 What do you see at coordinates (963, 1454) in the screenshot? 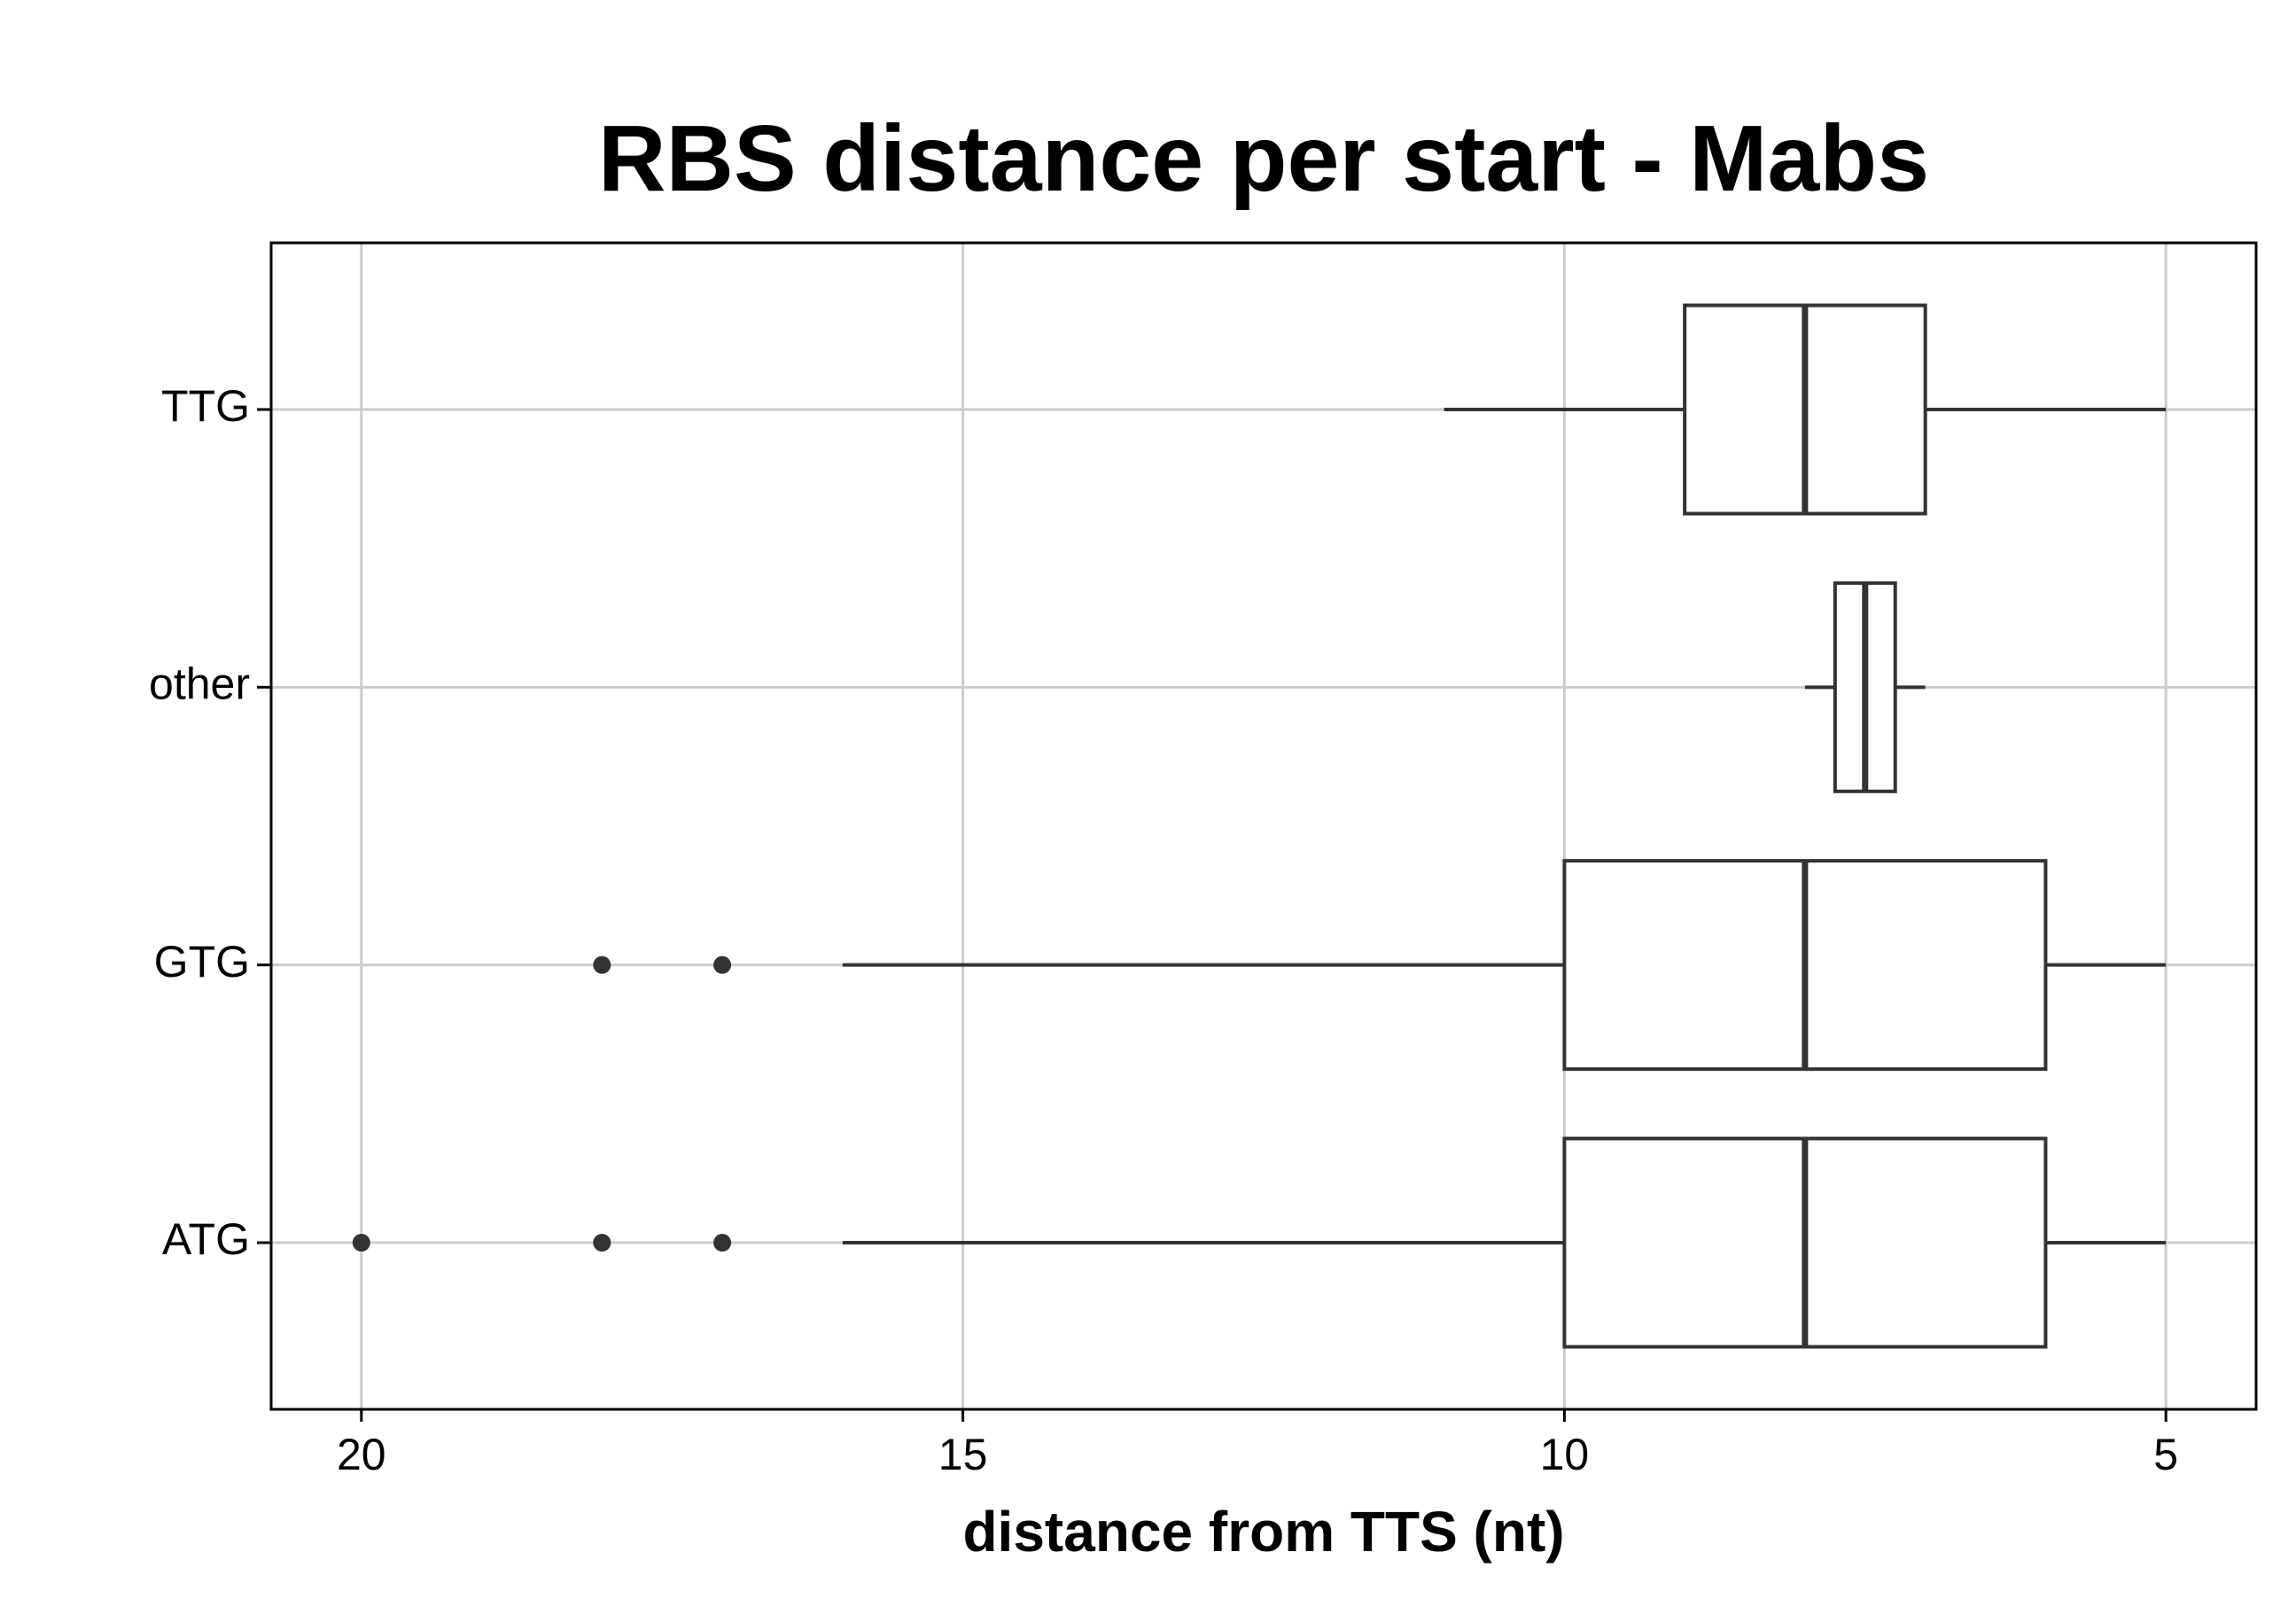
I see `x-tick-label: 15` at bounding box center [963, 1454].